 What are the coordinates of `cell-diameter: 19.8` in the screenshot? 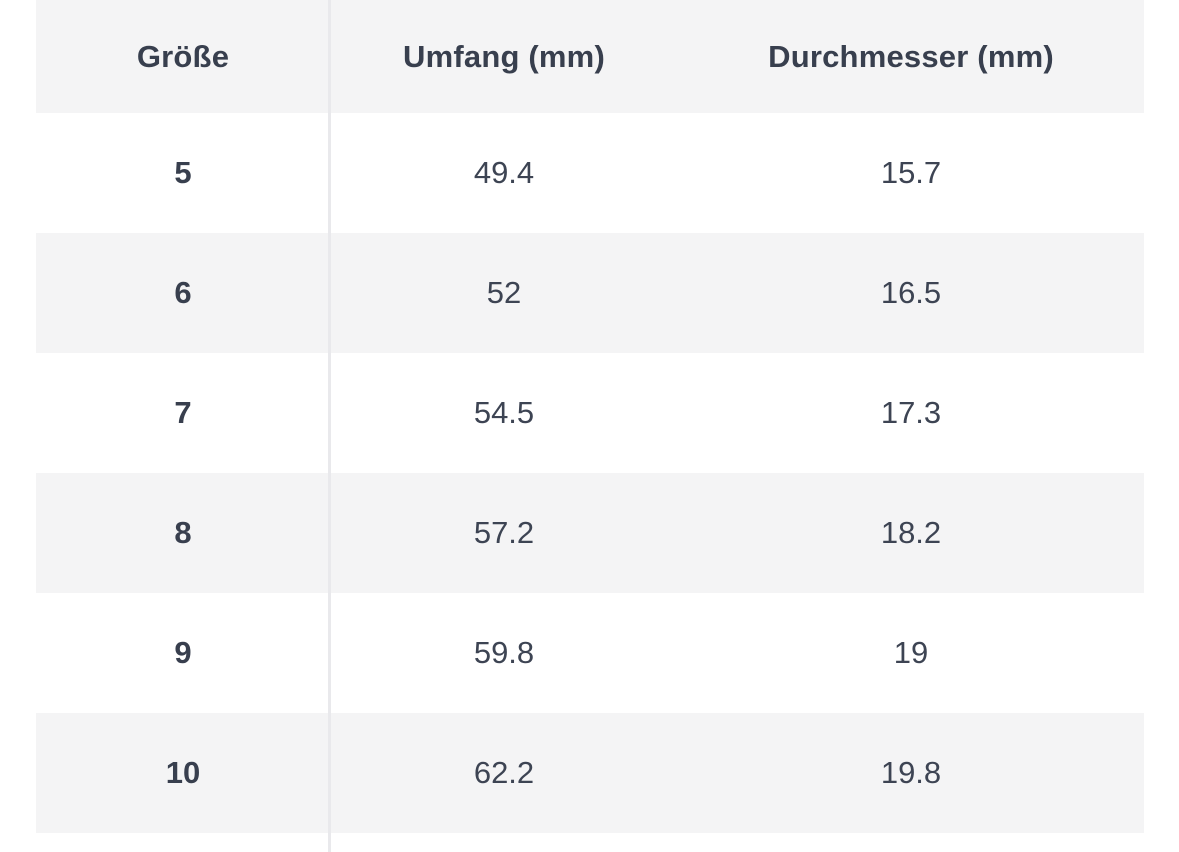 It's located at (911, 773).